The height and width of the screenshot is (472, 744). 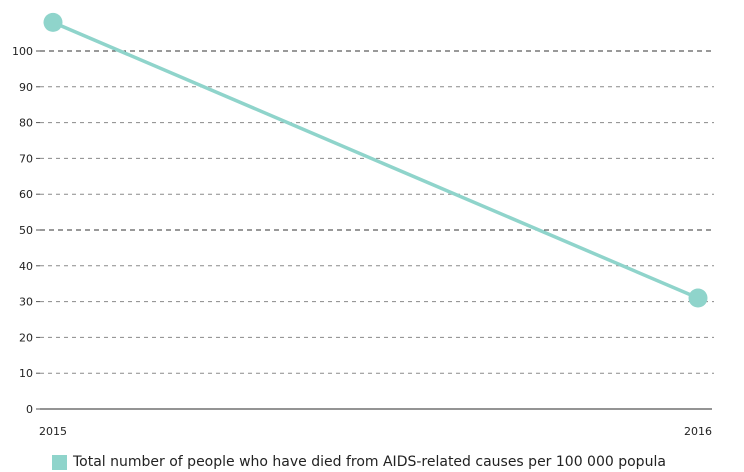 What do you see at coordinates (26, 158) in the screenshot?
I see `y-tick-label: 70` at bounding box center [26, 158].